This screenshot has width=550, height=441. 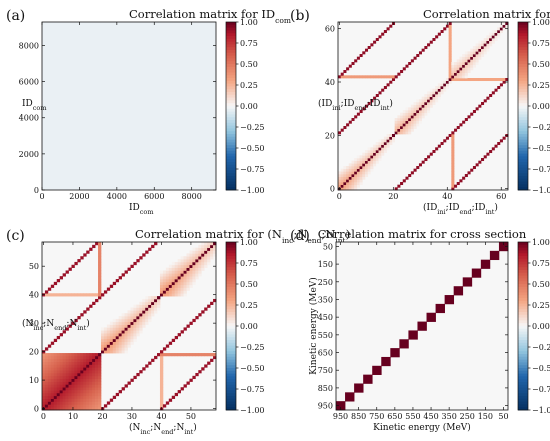 I want to click on x-tick-label: 350, so click(x=449, y=416).